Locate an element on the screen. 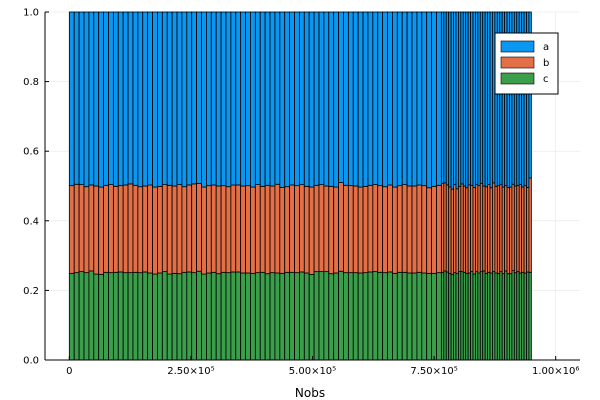 Image resolution: width=600 pixels, height=400 pixels. legend-label-c: c is located at coordinates (546, 79).